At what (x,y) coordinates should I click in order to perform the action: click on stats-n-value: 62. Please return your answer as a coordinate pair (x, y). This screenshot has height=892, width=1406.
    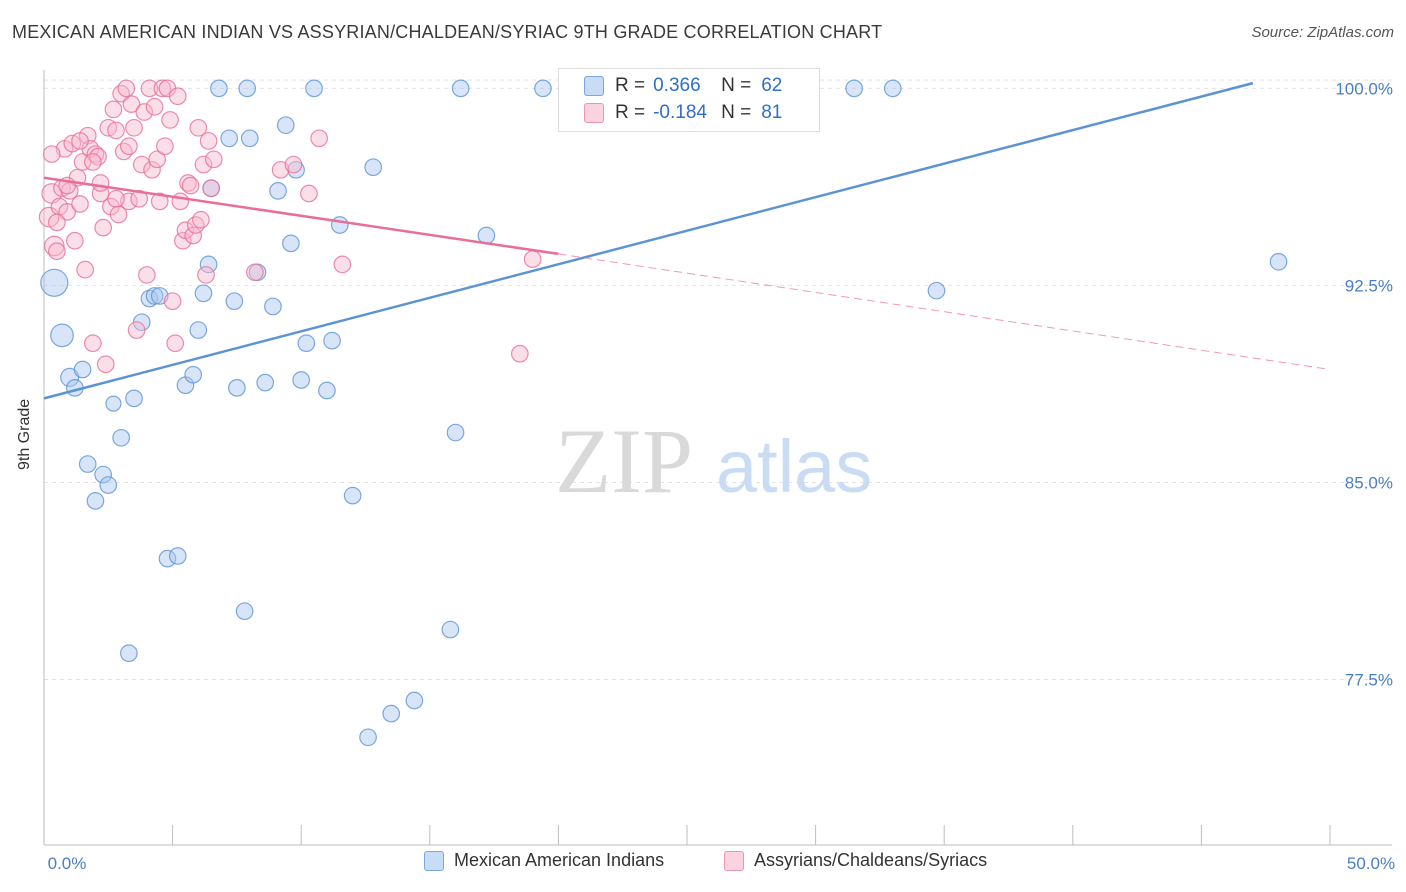
    Looking at the image, I should click on (772, 85).